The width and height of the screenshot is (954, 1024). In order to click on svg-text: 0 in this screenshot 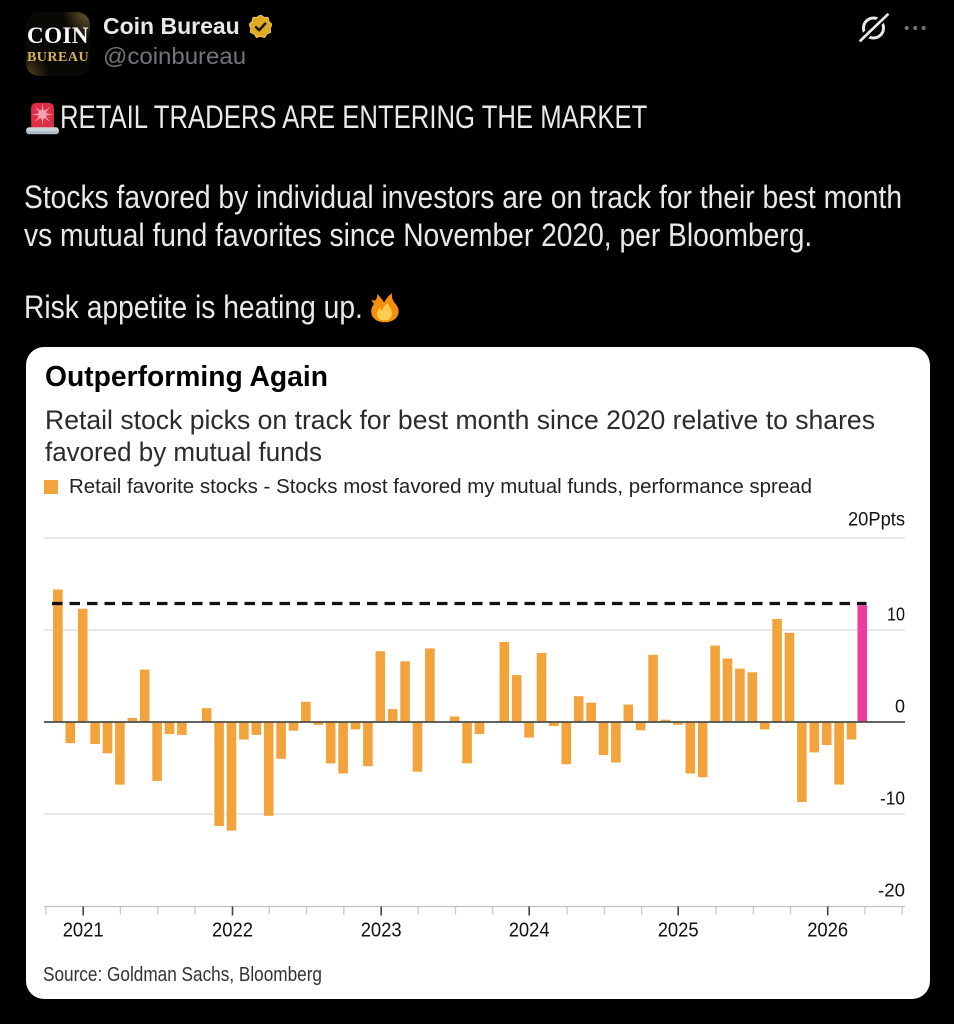, I will do `click(900, 707)`.